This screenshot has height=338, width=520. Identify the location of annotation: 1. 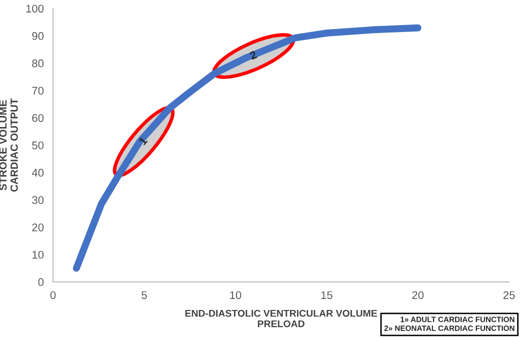
(143, 141).